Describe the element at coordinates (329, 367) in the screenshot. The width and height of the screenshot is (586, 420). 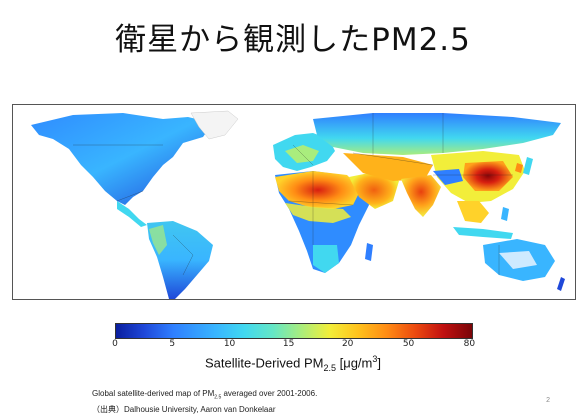
I see `colorbar-label-sub: 2.5` at that location.